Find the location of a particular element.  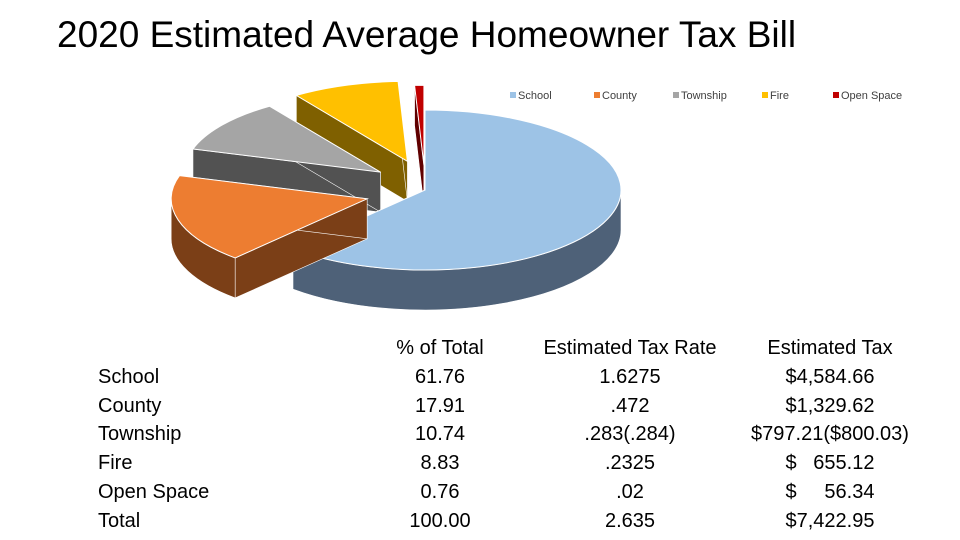

tax-header: Estimated Tax is located at coordinates (830, 348).